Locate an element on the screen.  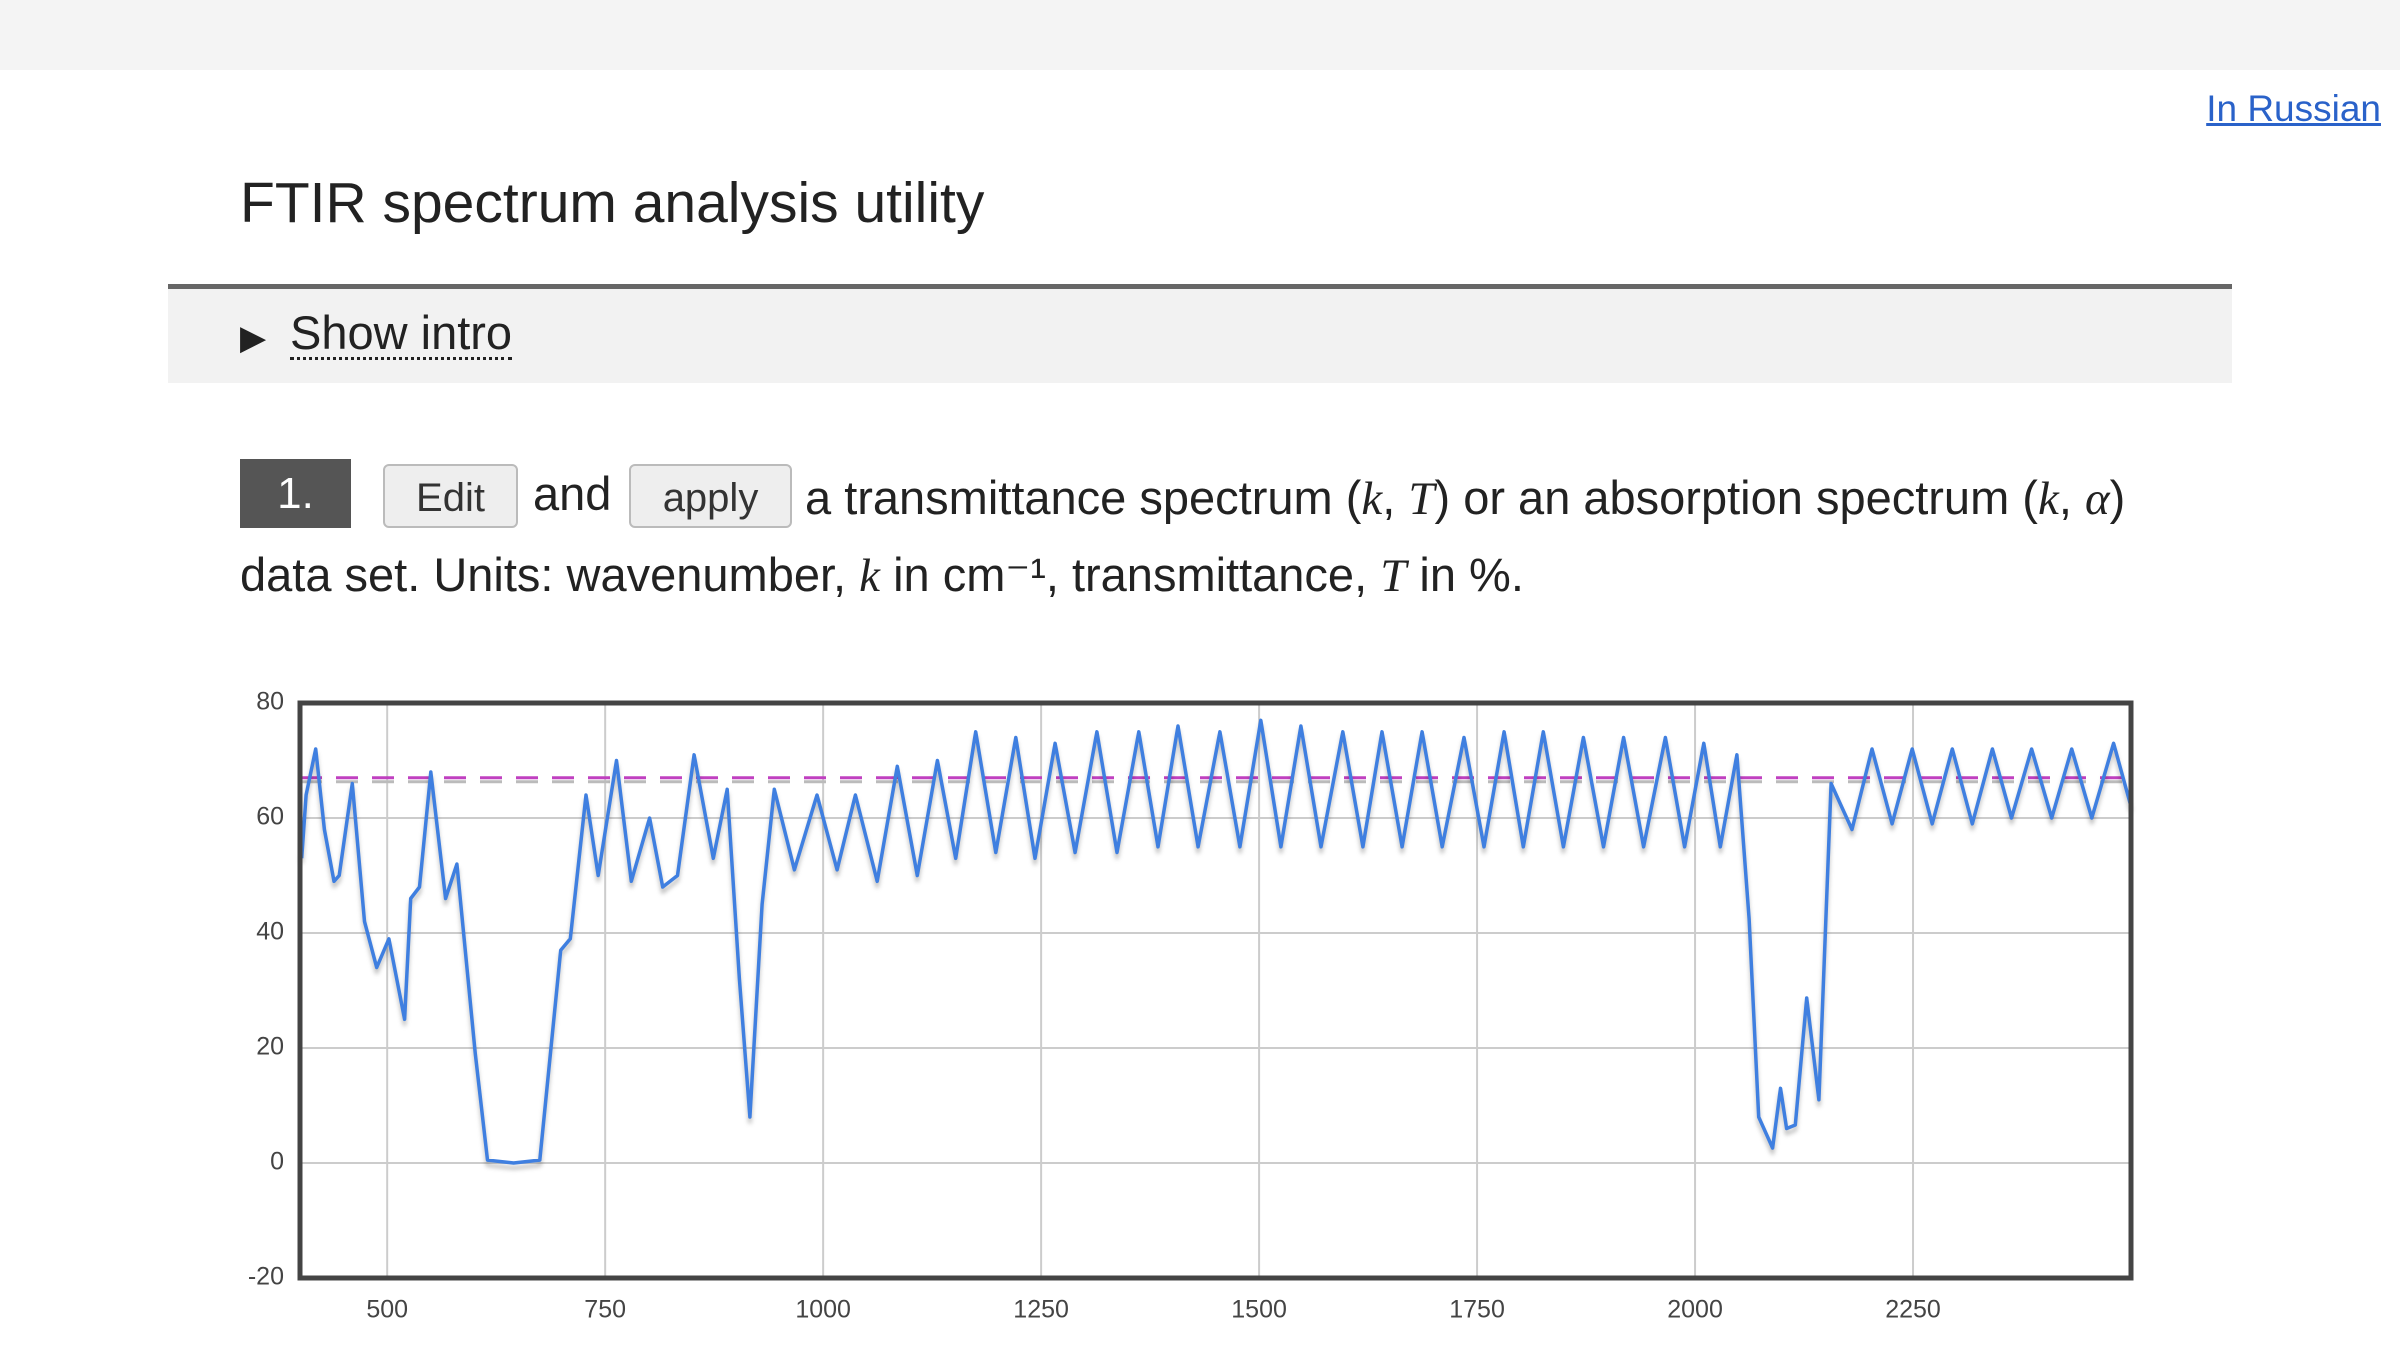
divider is located at coordinates (1200, 286).